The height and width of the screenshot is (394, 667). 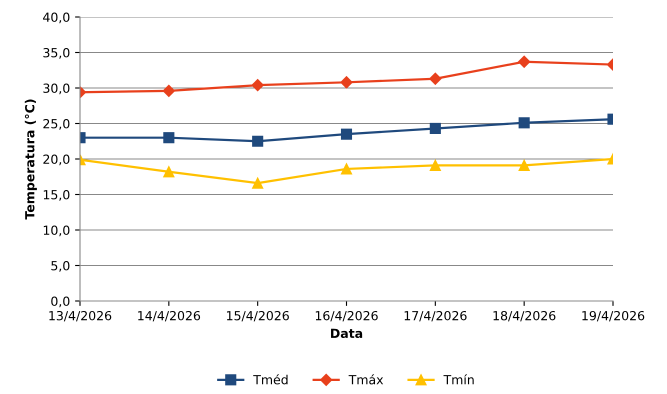 What do you see at coordinates (60, 302) in the screenshot?
I see `y-tick-label: 0,0` at bounding box center [60, 302].